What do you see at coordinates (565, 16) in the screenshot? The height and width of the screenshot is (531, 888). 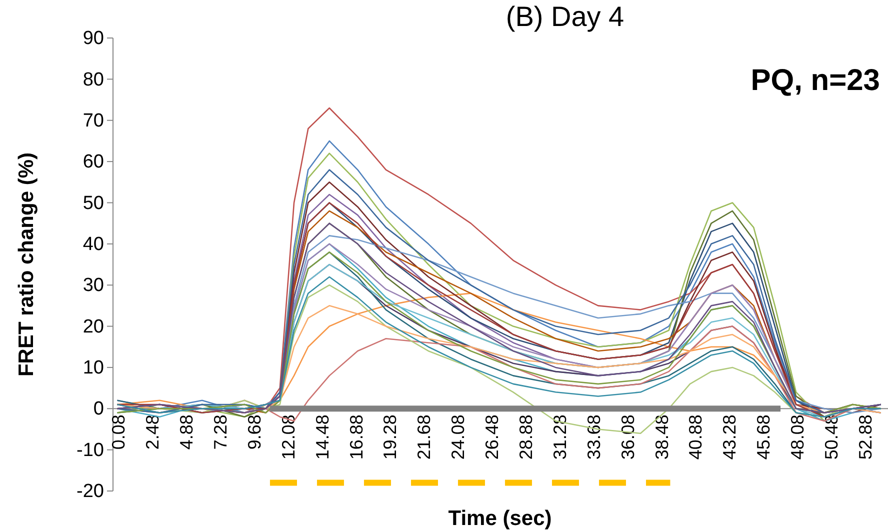 I see `chart-title: (B) Day 4` at bounding box center [565, 16].